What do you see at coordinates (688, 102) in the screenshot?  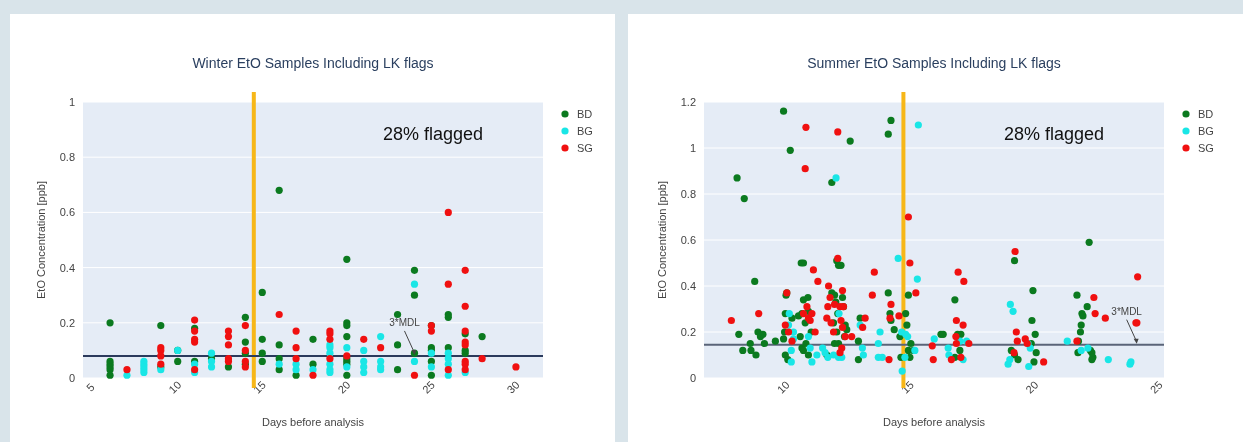 I see `y-tick-label: 1.2` at bounding box center [688, 102].